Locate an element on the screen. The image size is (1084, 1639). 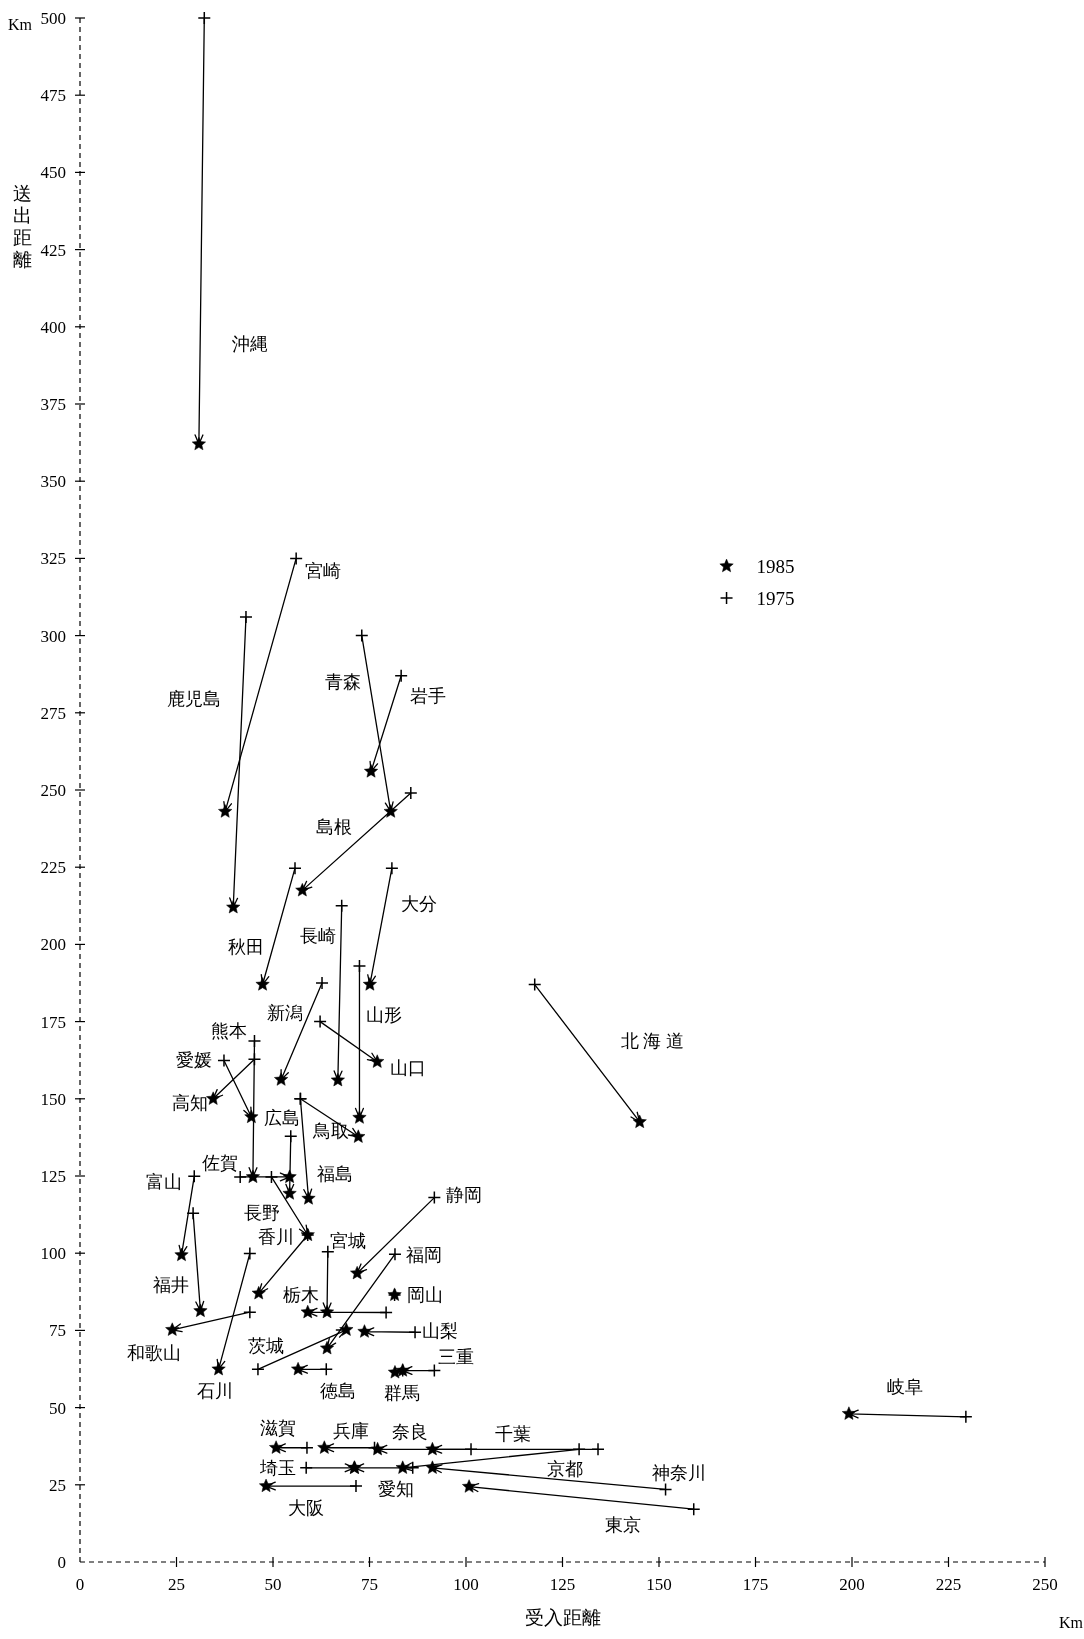
y-tick-label: 200 is located at coordinates (53, 945).